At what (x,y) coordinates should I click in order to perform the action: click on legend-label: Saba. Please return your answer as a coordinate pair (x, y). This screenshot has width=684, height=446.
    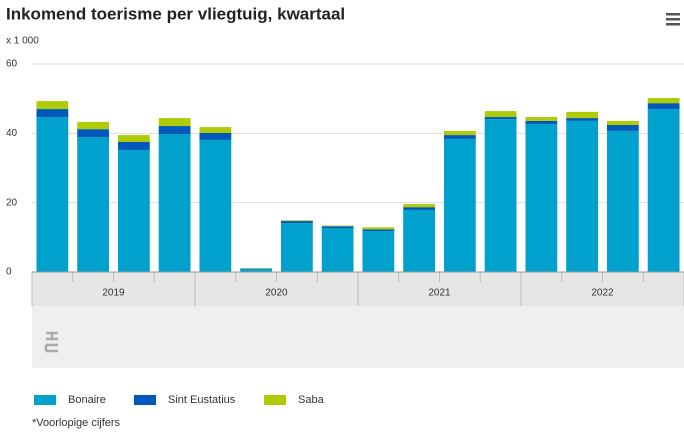
    Looking at the image, I should click on (311, 400).